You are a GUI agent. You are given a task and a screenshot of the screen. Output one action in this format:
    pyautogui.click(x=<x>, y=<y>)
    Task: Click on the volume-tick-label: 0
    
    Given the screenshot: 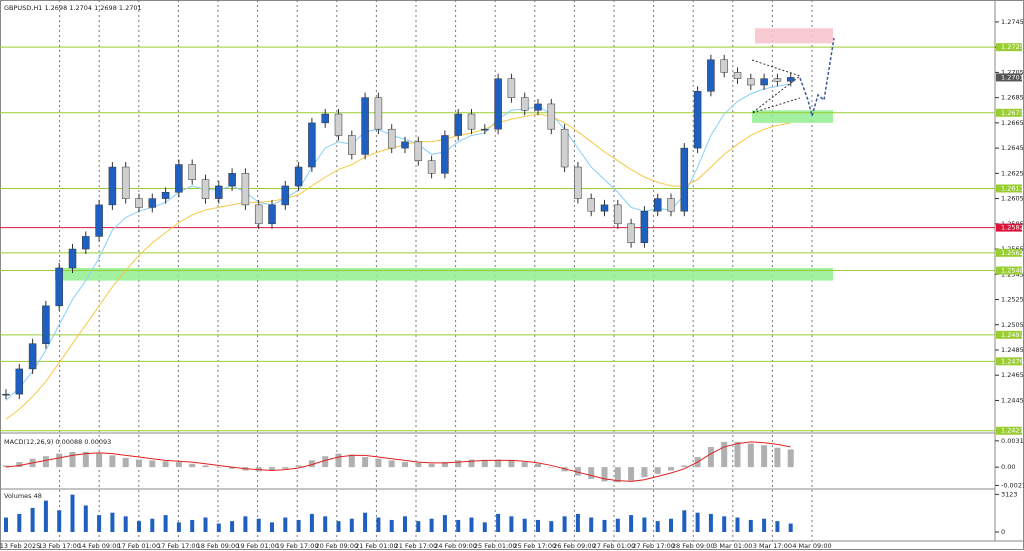 What is the action you would take?
    pyautogui.click(x=1003, y=532)
    